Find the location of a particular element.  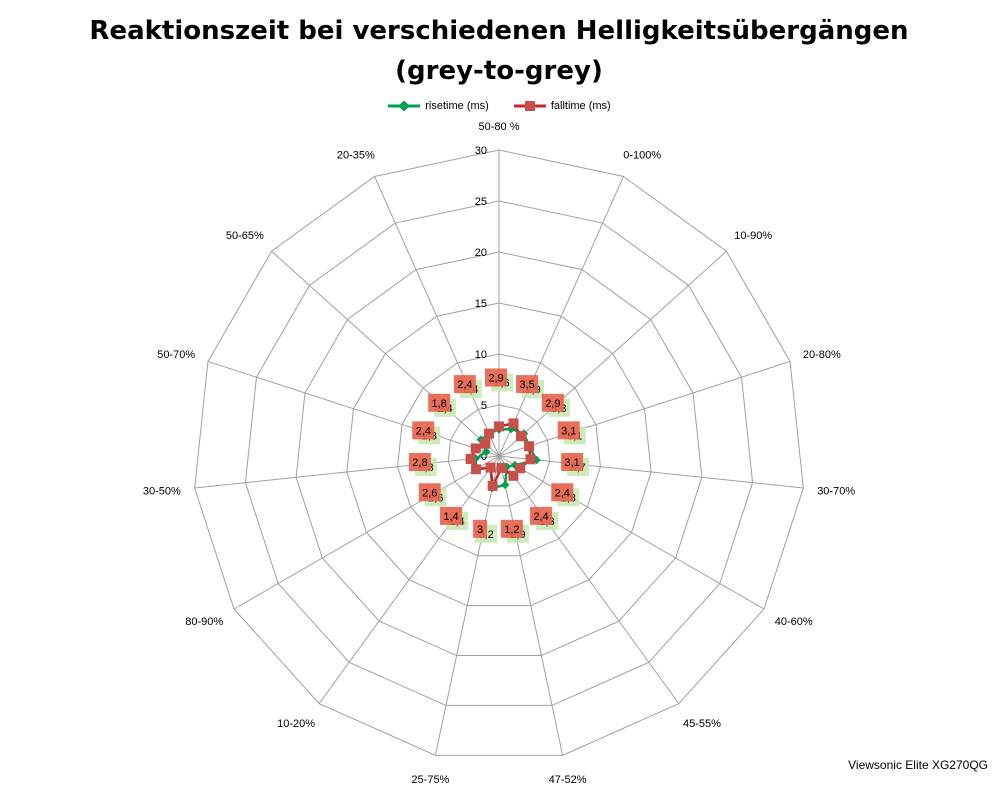

legend-marker-rise is located at coordinates (404, 106).